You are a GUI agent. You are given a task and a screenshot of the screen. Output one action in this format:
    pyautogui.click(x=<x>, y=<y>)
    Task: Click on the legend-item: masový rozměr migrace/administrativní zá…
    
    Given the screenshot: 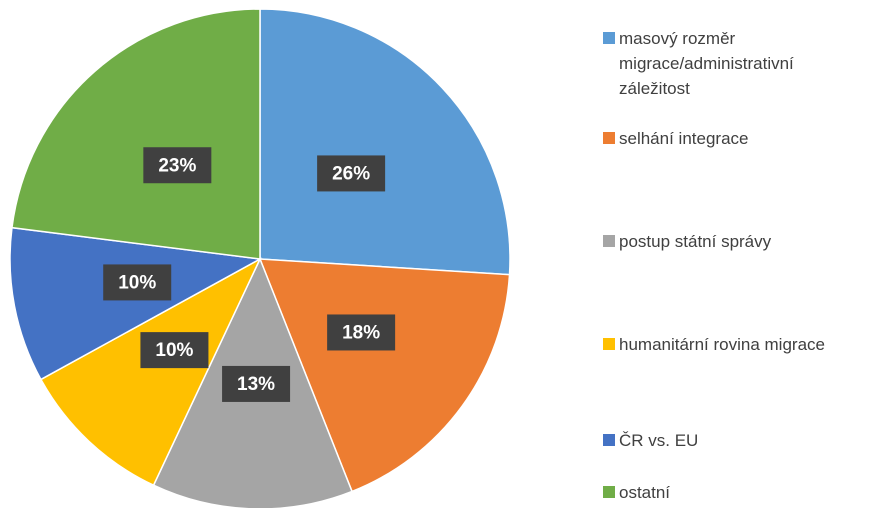 What is the action you would take?
    pyautogui.click(x=738, y=63)
    